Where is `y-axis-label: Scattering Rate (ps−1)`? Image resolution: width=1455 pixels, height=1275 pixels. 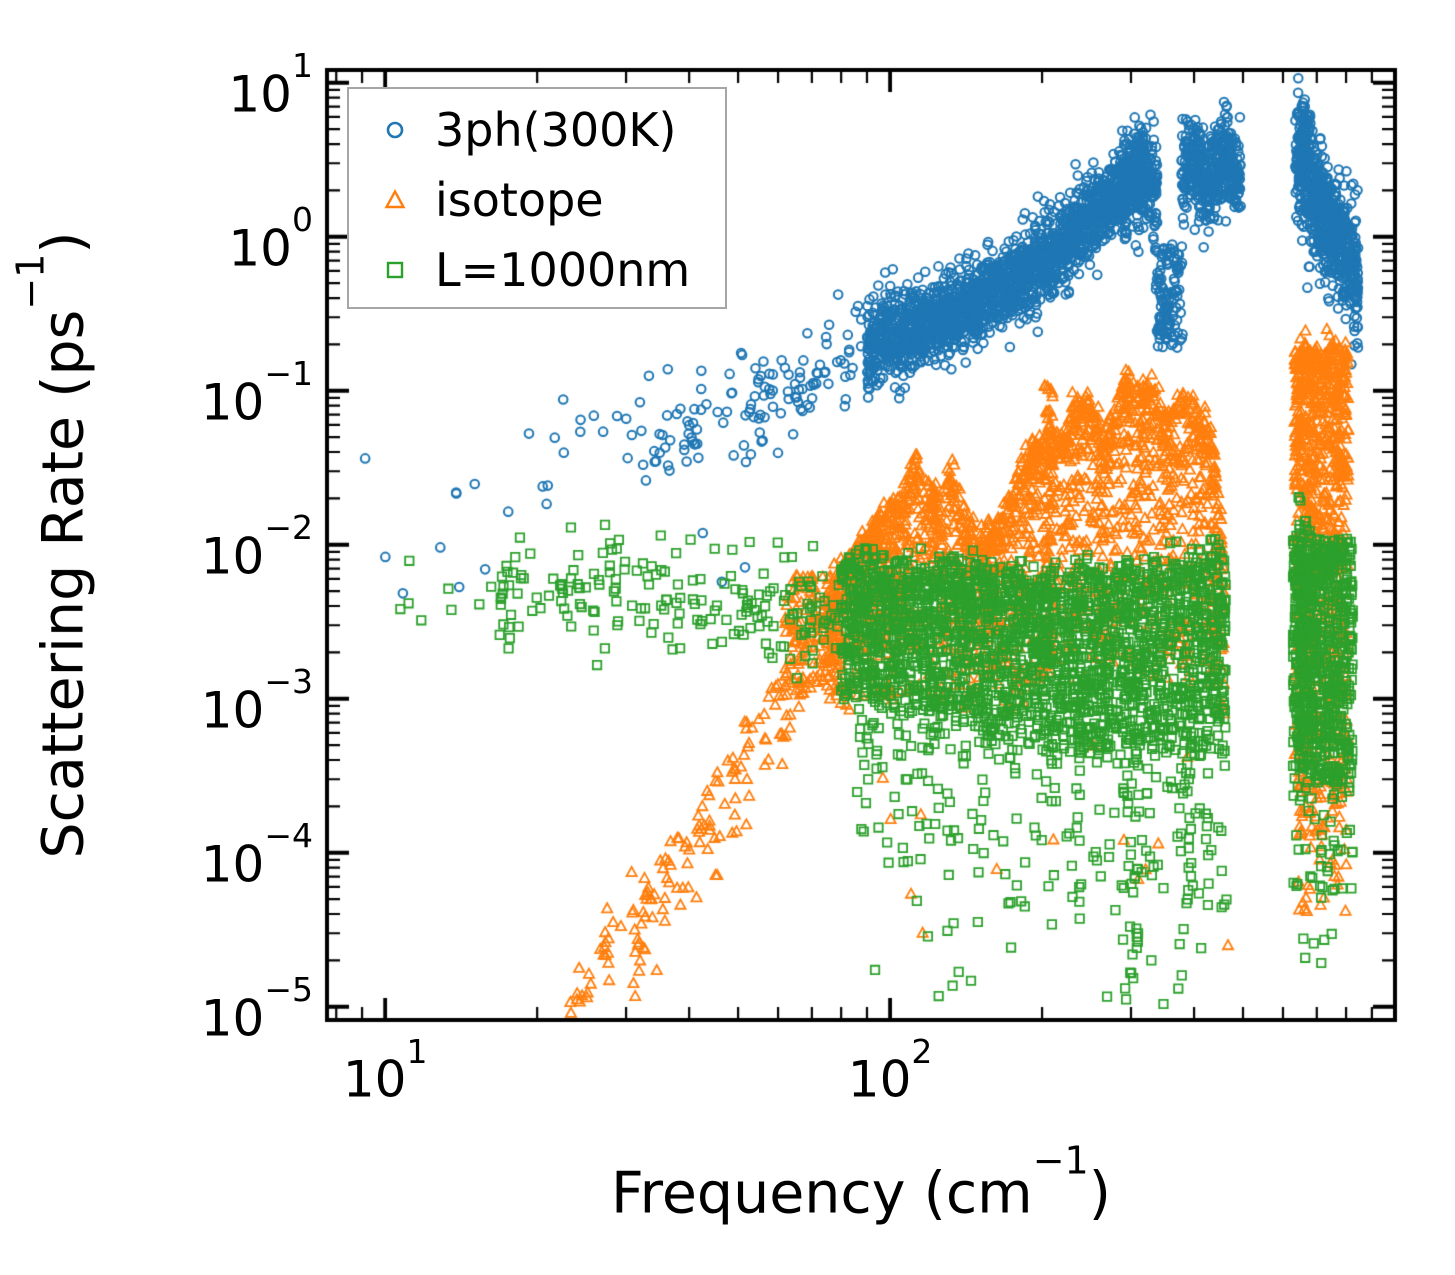
y-axis-label: Scattering Rate (ps−1) is located at coordinates (53, 545).